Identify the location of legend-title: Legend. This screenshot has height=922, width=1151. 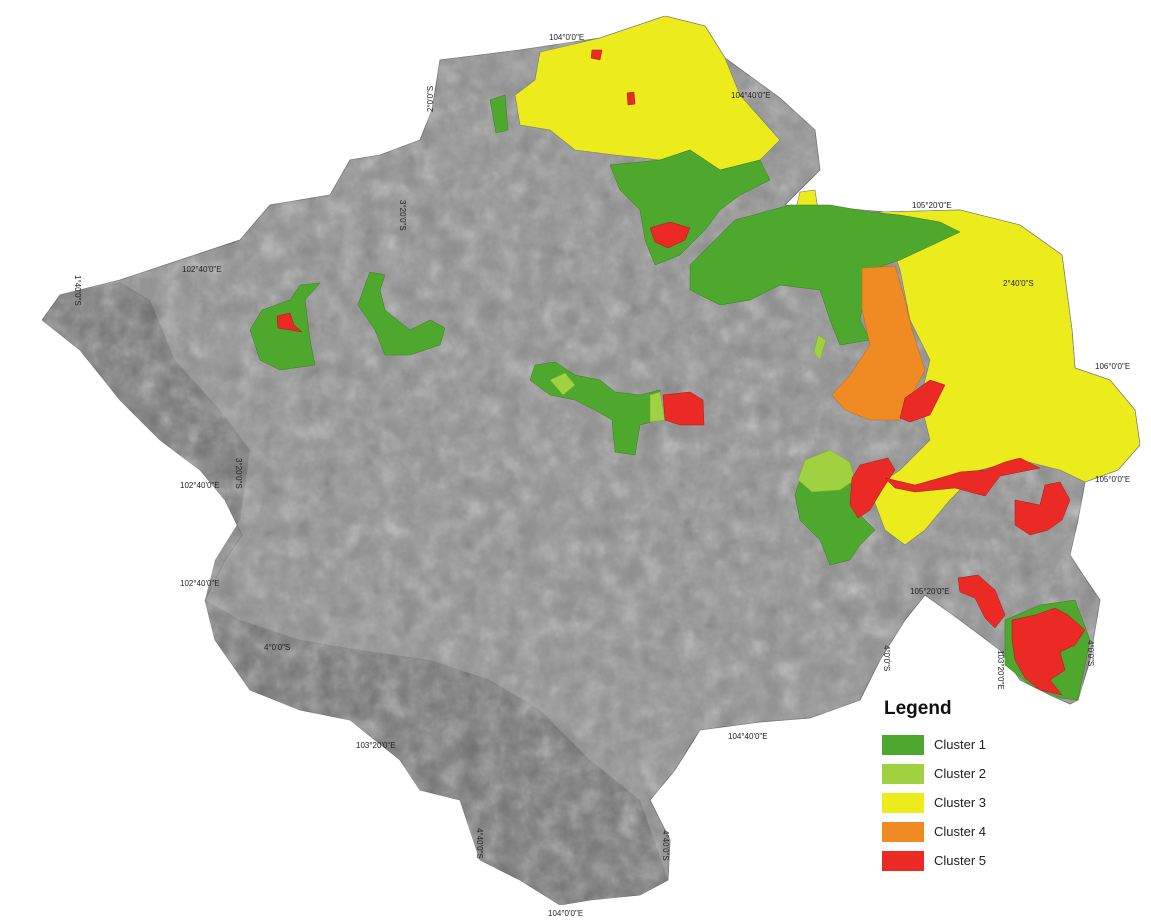
(918, 708).